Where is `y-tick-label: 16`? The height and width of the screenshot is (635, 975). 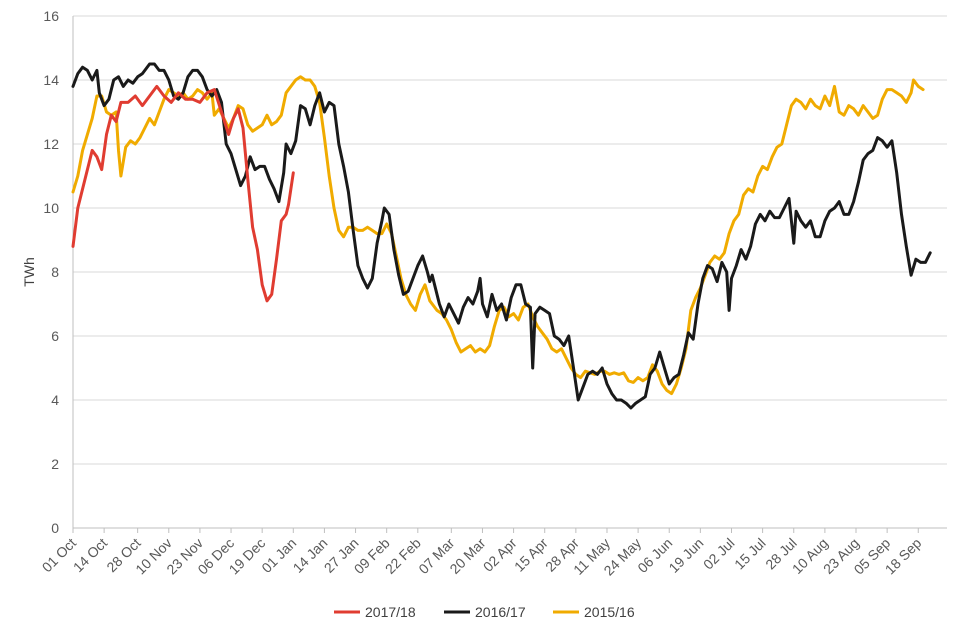
y-tick-label: 16 is located at coordinates (51, 16).